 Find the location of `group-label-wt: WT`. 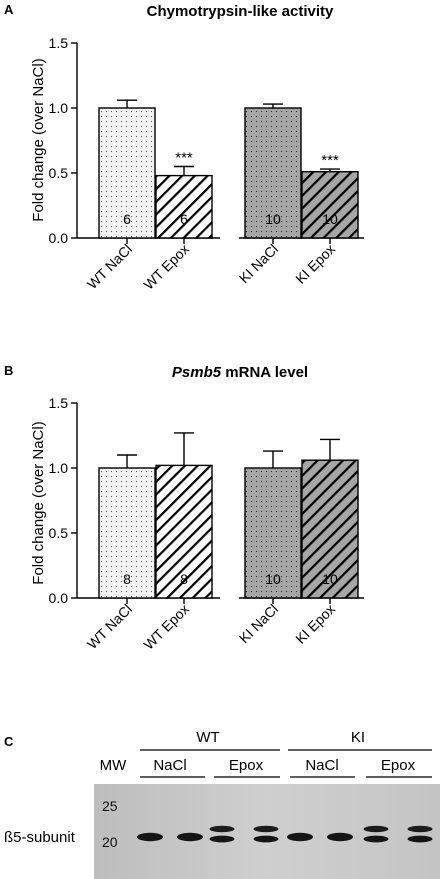

group-label-wt: WT is located at coordinates (207, 737).